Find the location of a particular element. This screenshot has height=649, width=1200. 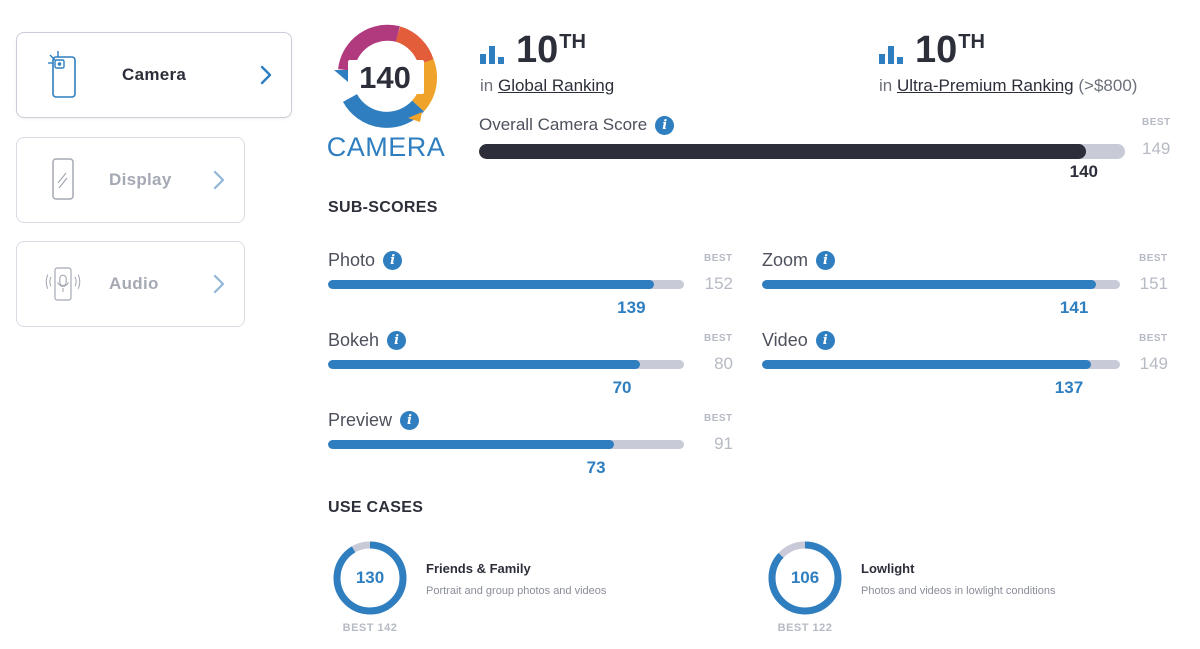

segment-ranking: 10 TH in Ultra-Premium Ranking (>$800) is located at coordinates (1008, 63).